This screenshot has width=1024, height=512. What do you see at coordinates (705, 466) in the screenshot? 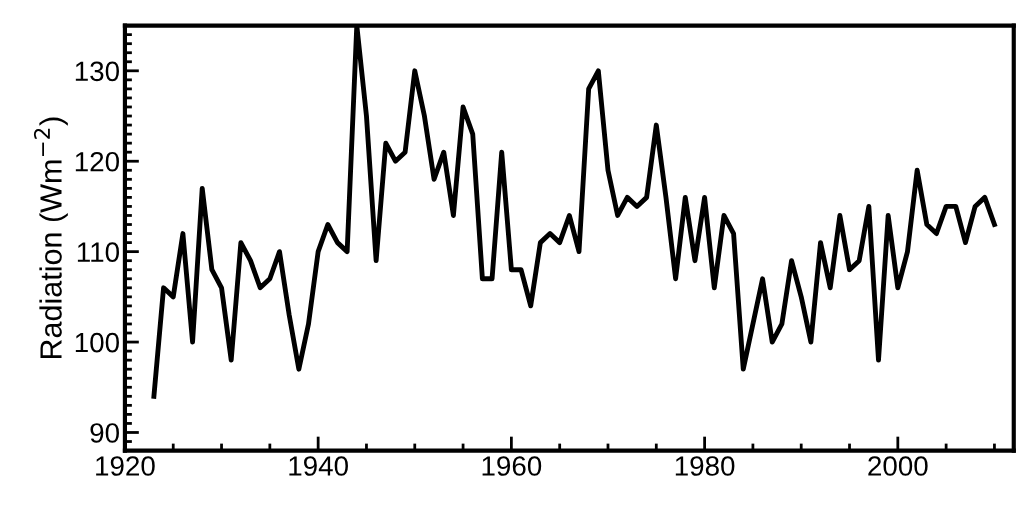
I see `x-tick-label: 1980` at bounding box center [705, 466].